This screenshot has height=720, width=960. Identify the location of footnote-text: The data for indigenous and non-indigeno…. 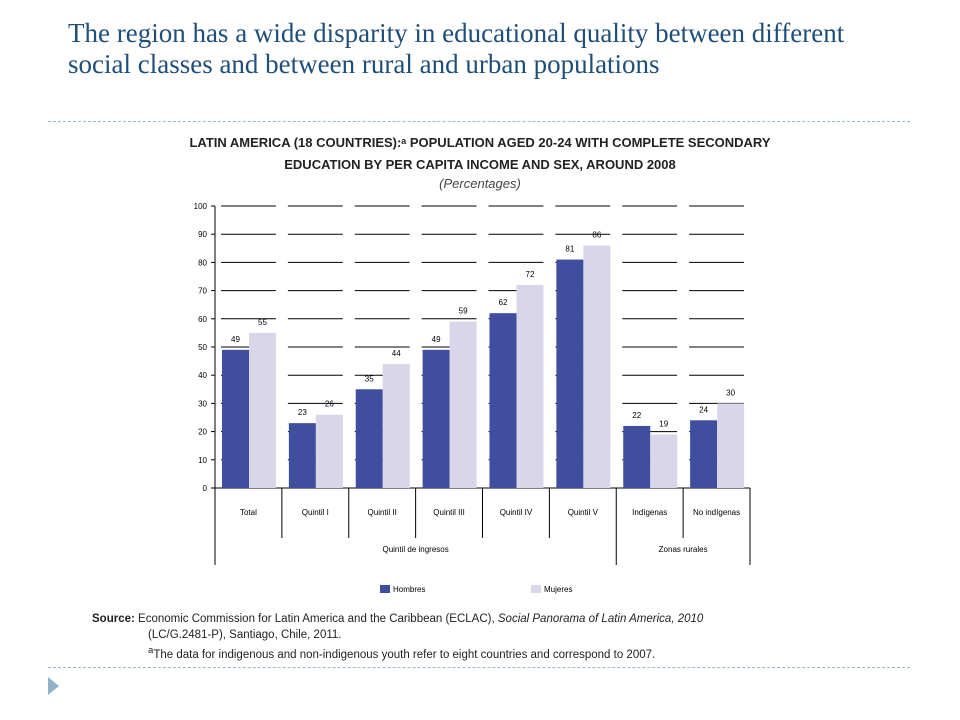
(404, 654).